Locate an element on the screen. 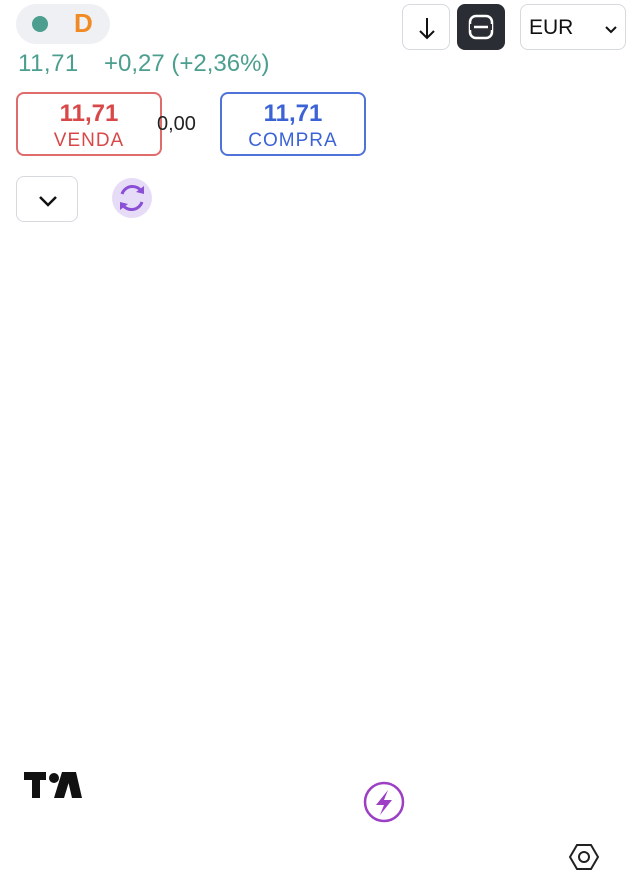  buy-label: COMPRA is located at coordinates (293, 140).